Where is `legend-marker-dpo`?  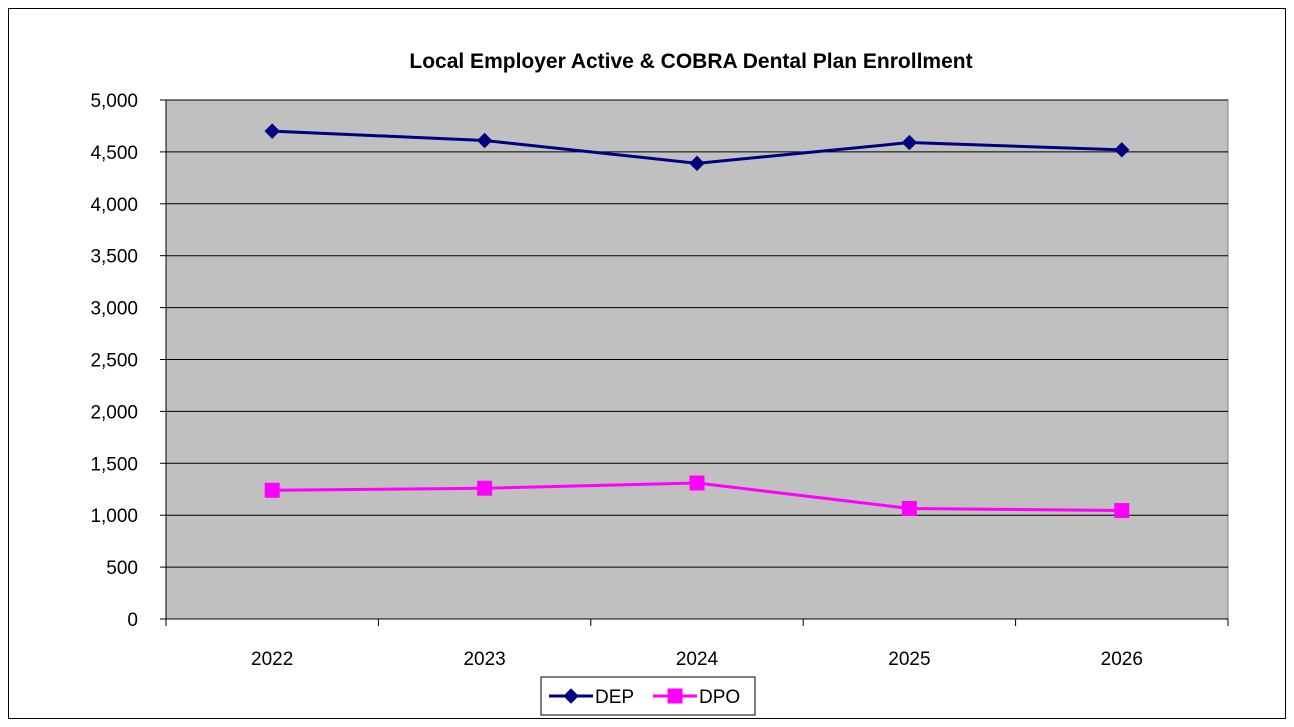 legend-marker-dpo is located at coordinates (675, 696).